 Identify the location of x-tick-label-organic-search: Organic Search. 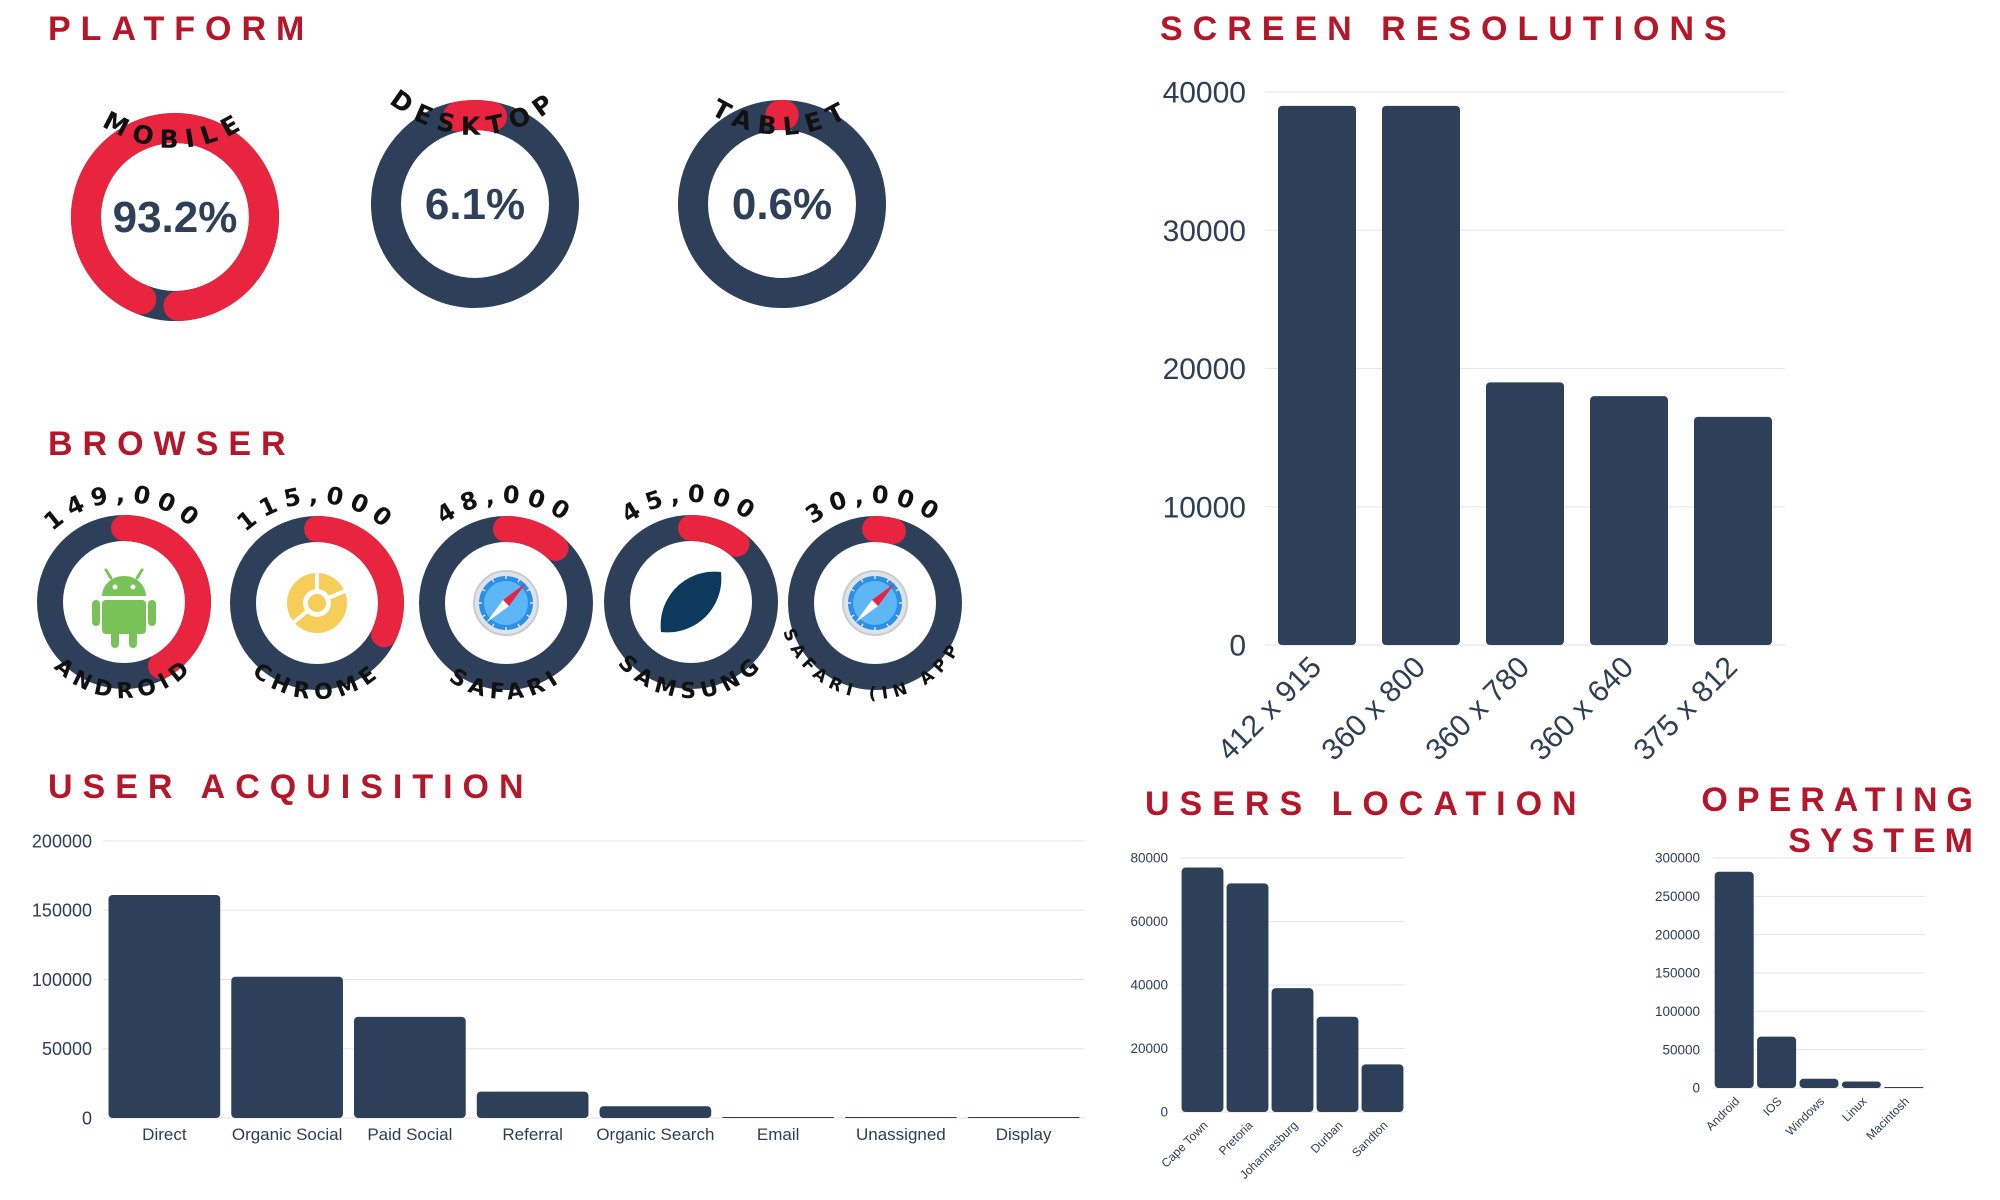
(655, 1134).